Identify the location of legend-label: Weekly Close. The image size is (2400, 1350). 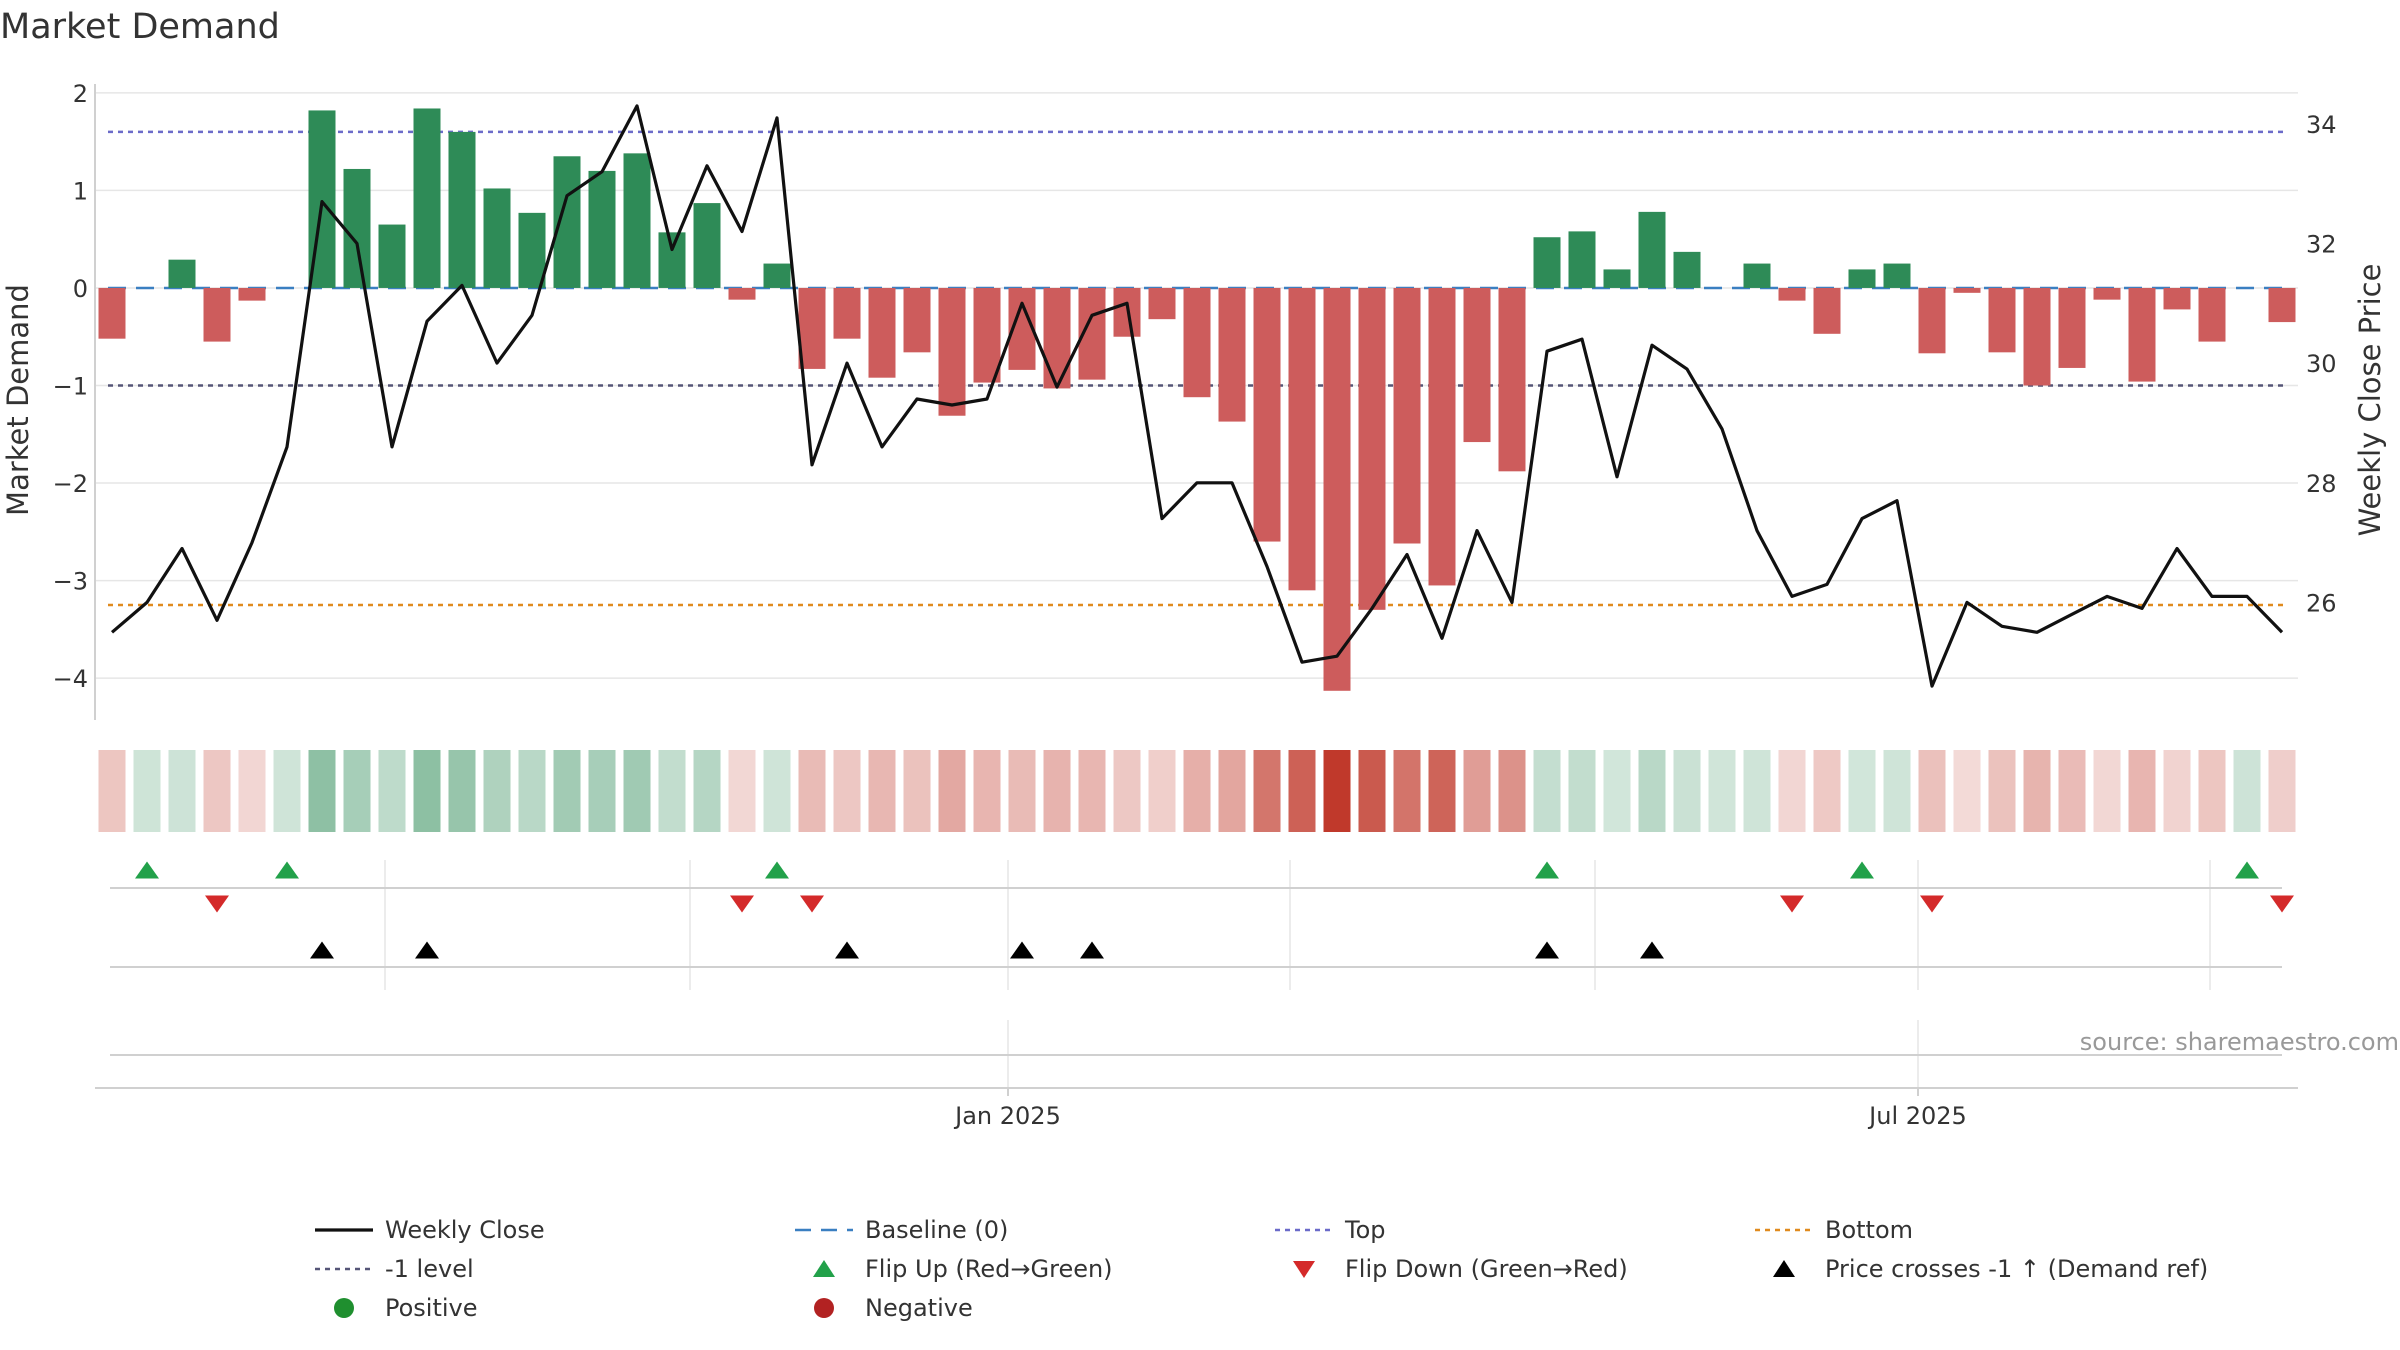
(465, 1230).